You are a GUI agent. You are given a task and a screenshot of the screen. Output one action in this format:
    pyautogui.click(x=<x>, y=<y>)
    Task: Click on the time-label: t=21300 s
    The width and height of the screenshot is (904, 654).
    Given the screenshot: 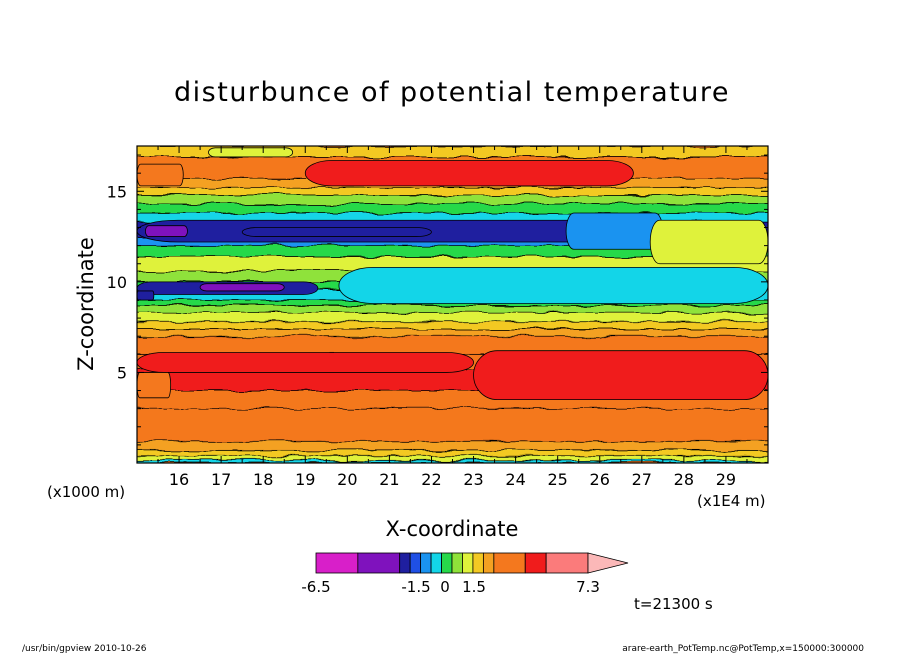 What is the action you would take?
    pyautogui.click(x=673, y=604)
    